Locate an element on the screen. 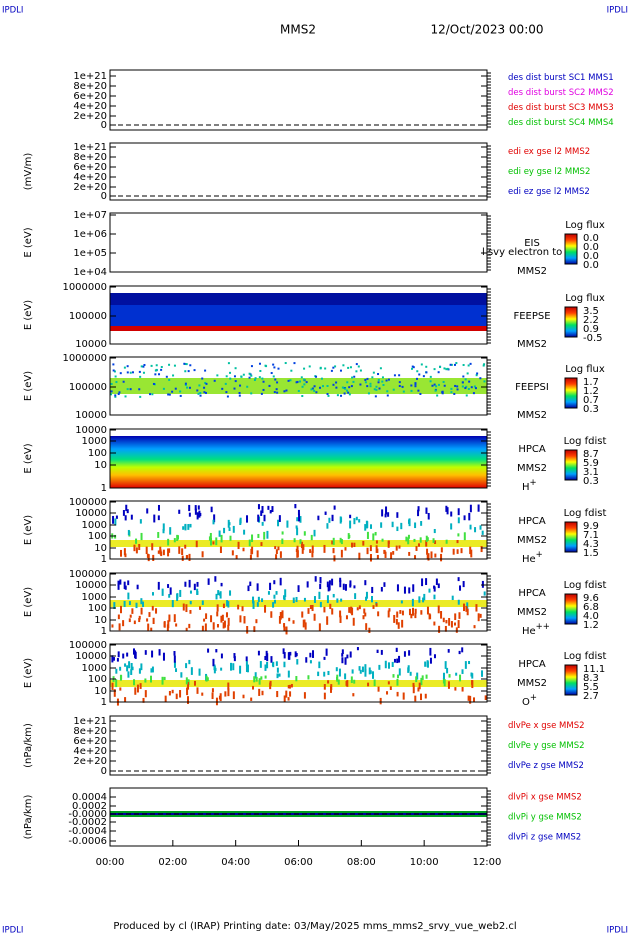 This screenshot has width=630, height=934. y-tick-label: 1e+21 is located at coordinates (90, 76).